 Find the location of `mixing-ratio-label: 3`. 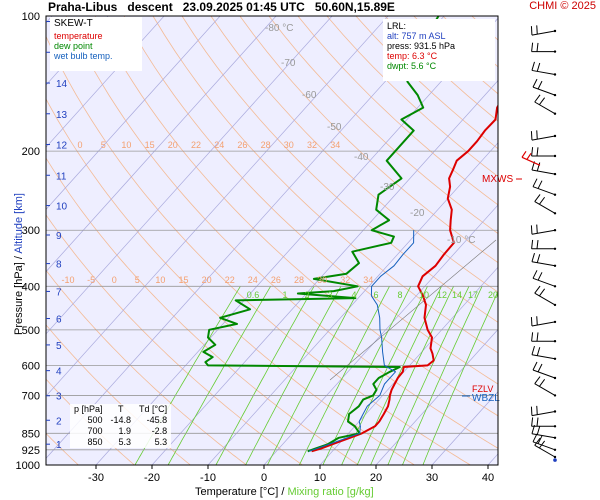

mixing-ratio-label: 3 is located at coordinates (329, 295).